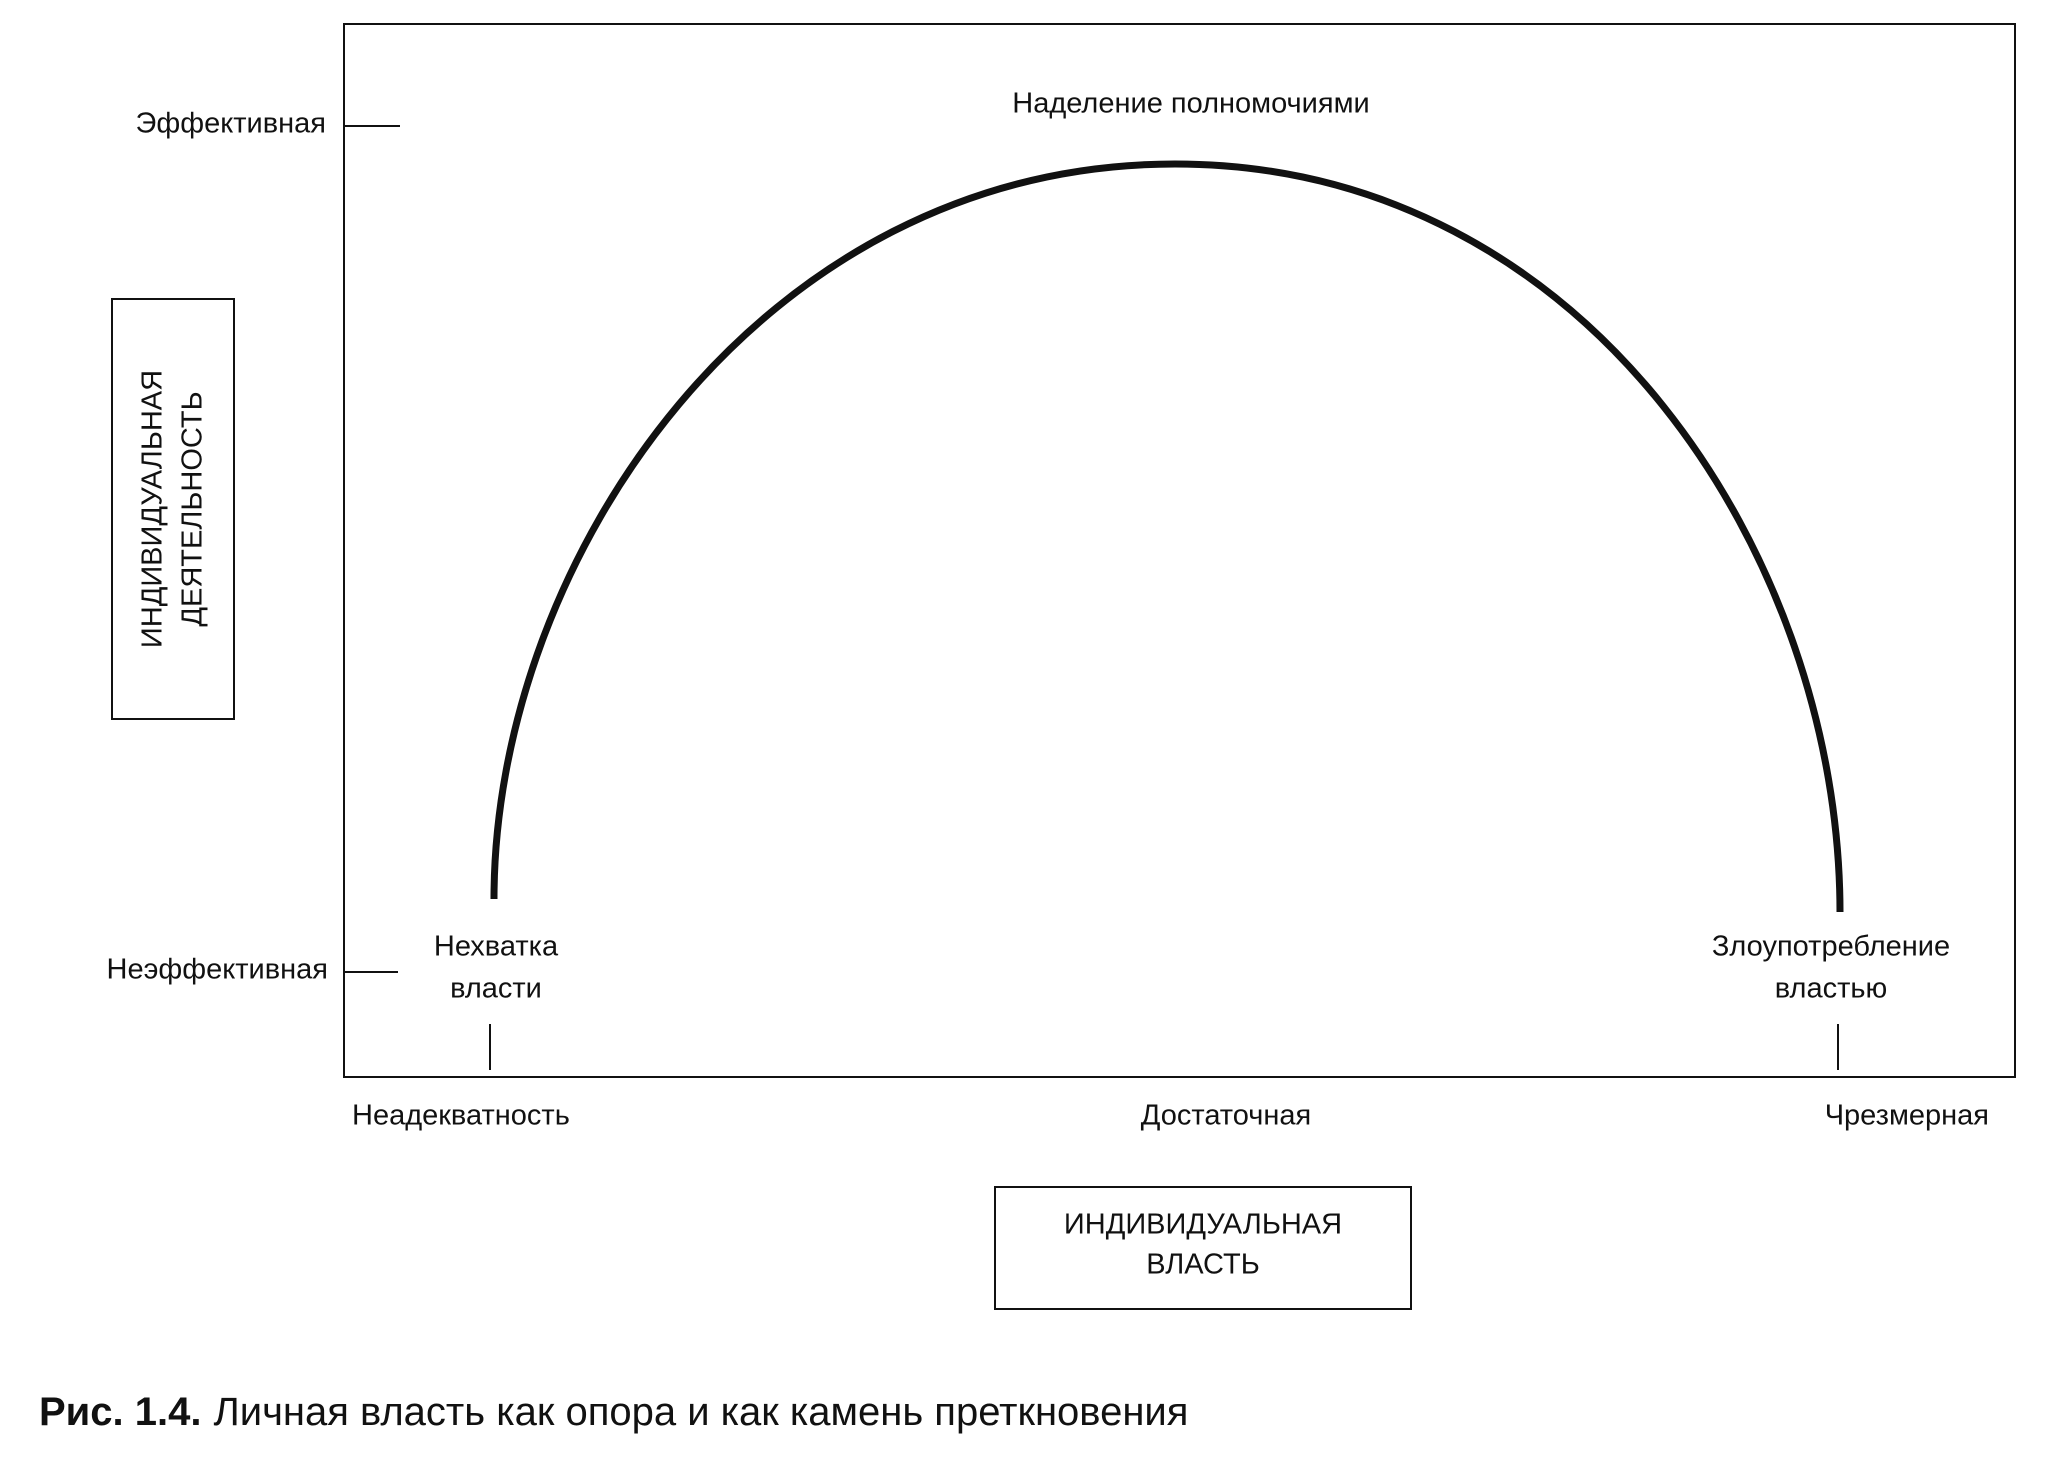 The image size is (2048, 1458). I want to click on x-right-label: Чрезмерная, so click(1907, 1116).